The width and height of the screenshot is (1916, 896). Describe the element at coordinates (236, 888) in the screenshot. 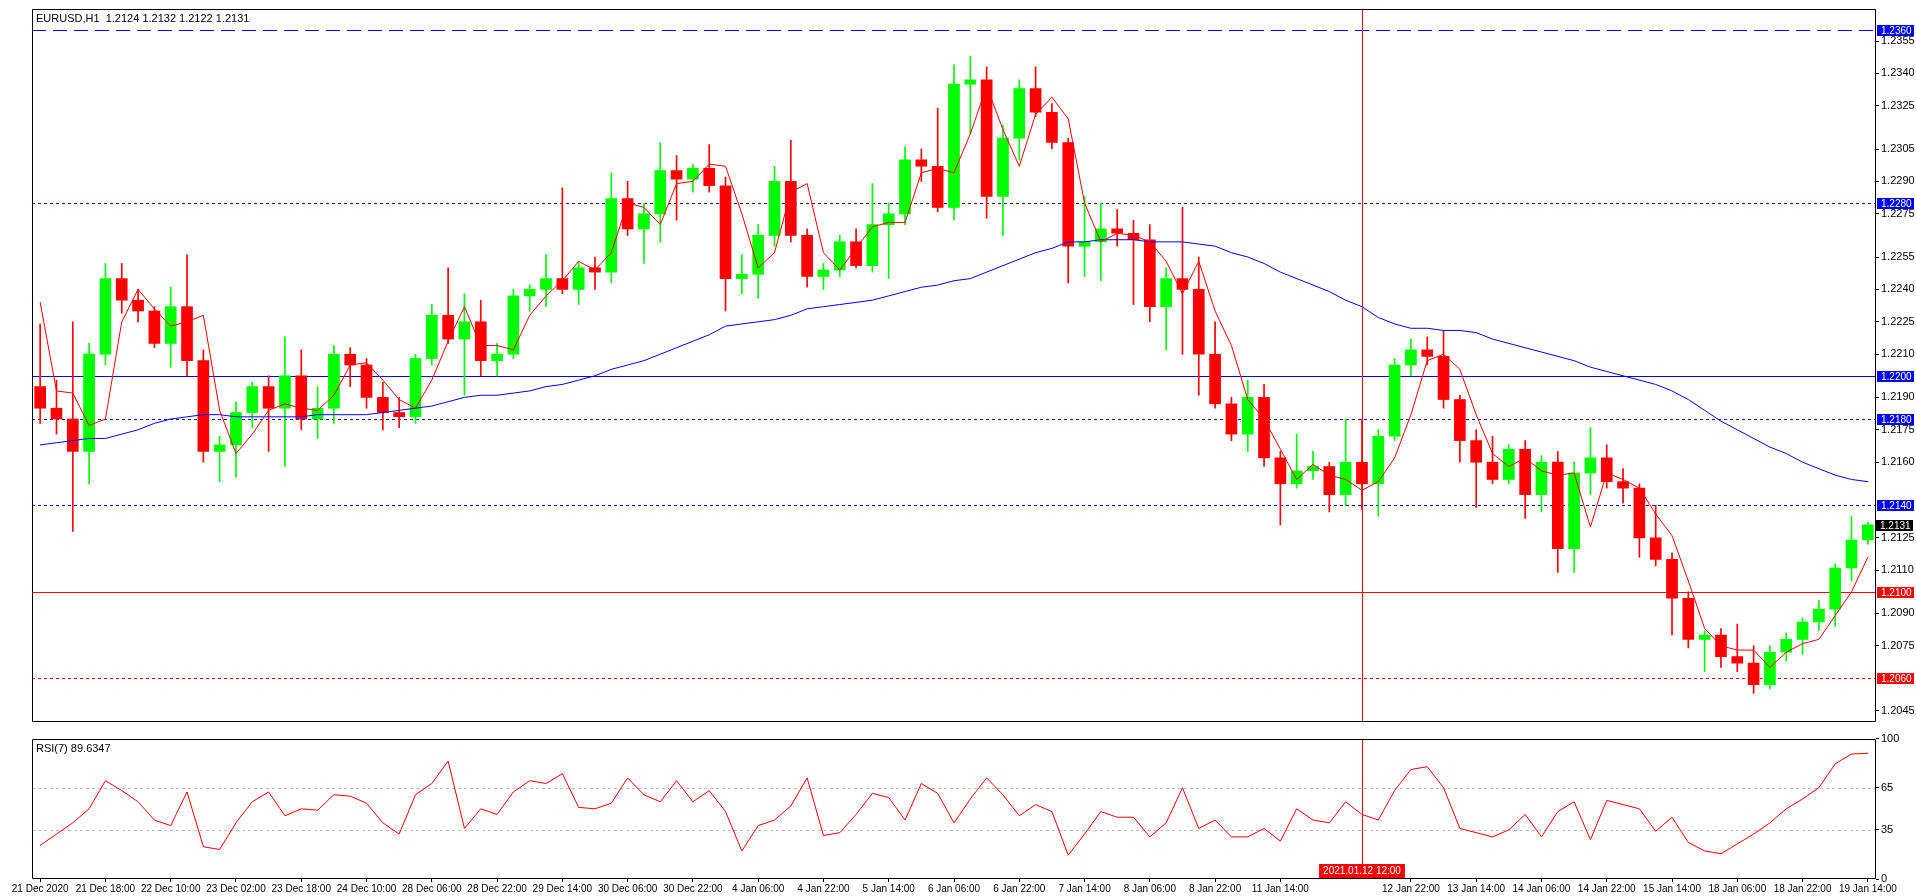

I see `x-tick-label: 23 Dec 02:00` at that location.